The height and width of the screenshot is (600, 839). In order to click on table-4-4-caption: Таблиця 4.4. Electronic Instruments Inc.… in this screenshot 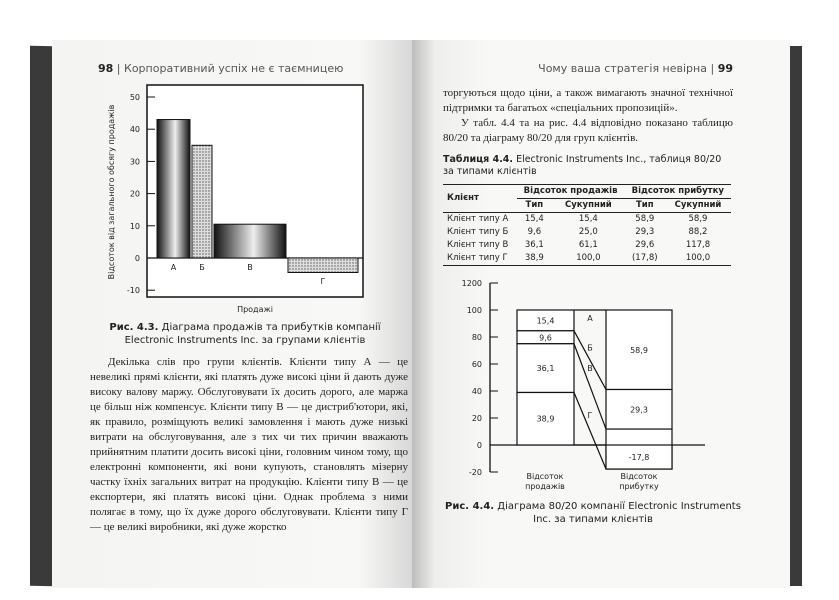, I will do `click(588, 166)`.